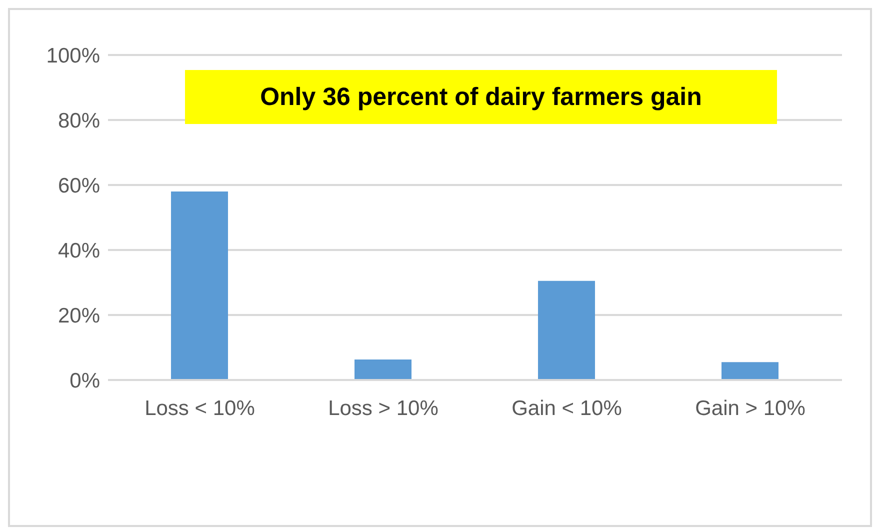 This screenshot has height=528, width=879. I want to click on x-tick-label: Loss > 10%, so click(383, 408).